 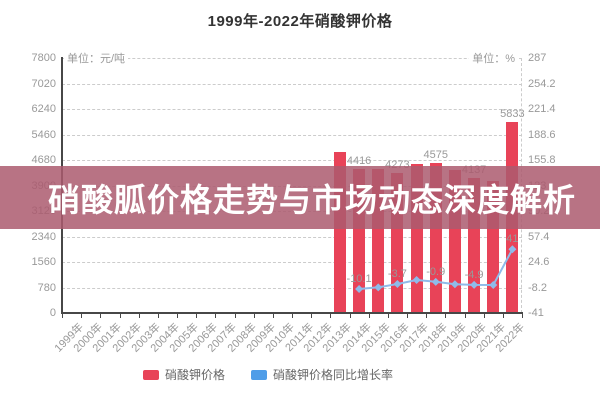 What do you see at coordinates (150, 374) in the screenshot?
I see `bar-series-swatch-icon` at bounding box center [150, 374].